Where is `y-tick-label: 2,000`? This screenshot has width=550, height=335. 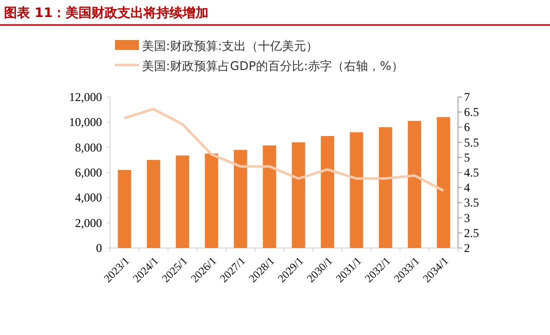 y-tick-label: 2,000 is located at coordinates (88, 223).